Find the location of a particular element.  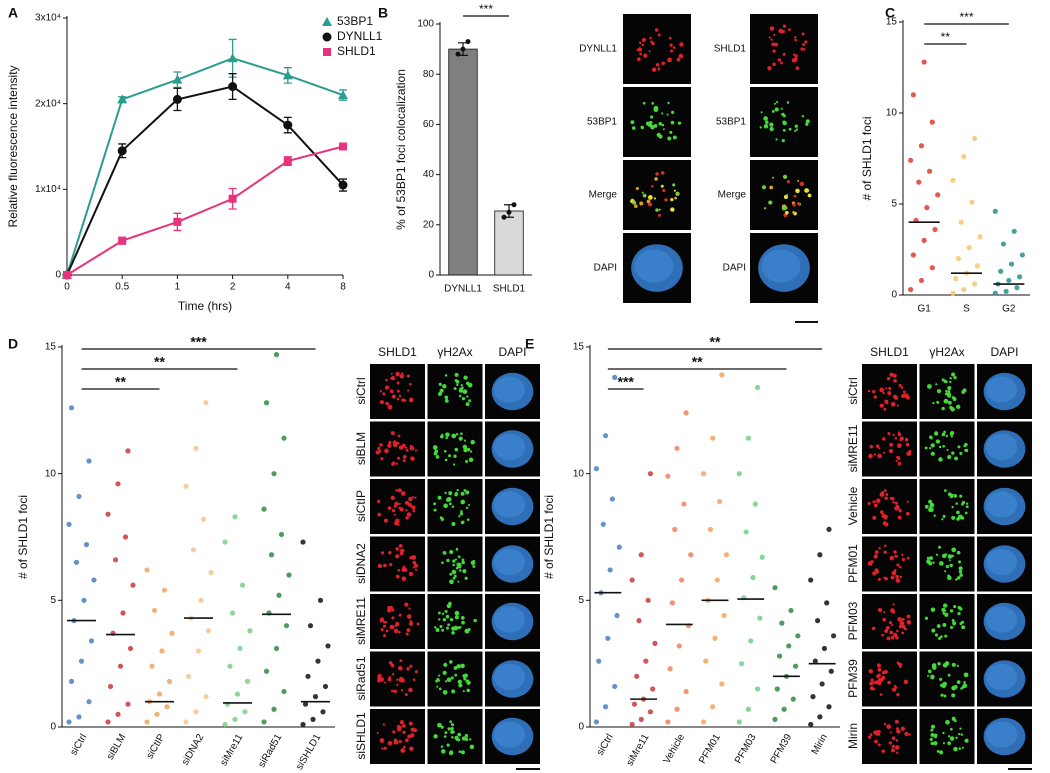

x-tick-label: siMre11 is located at coordinates (638, 750).